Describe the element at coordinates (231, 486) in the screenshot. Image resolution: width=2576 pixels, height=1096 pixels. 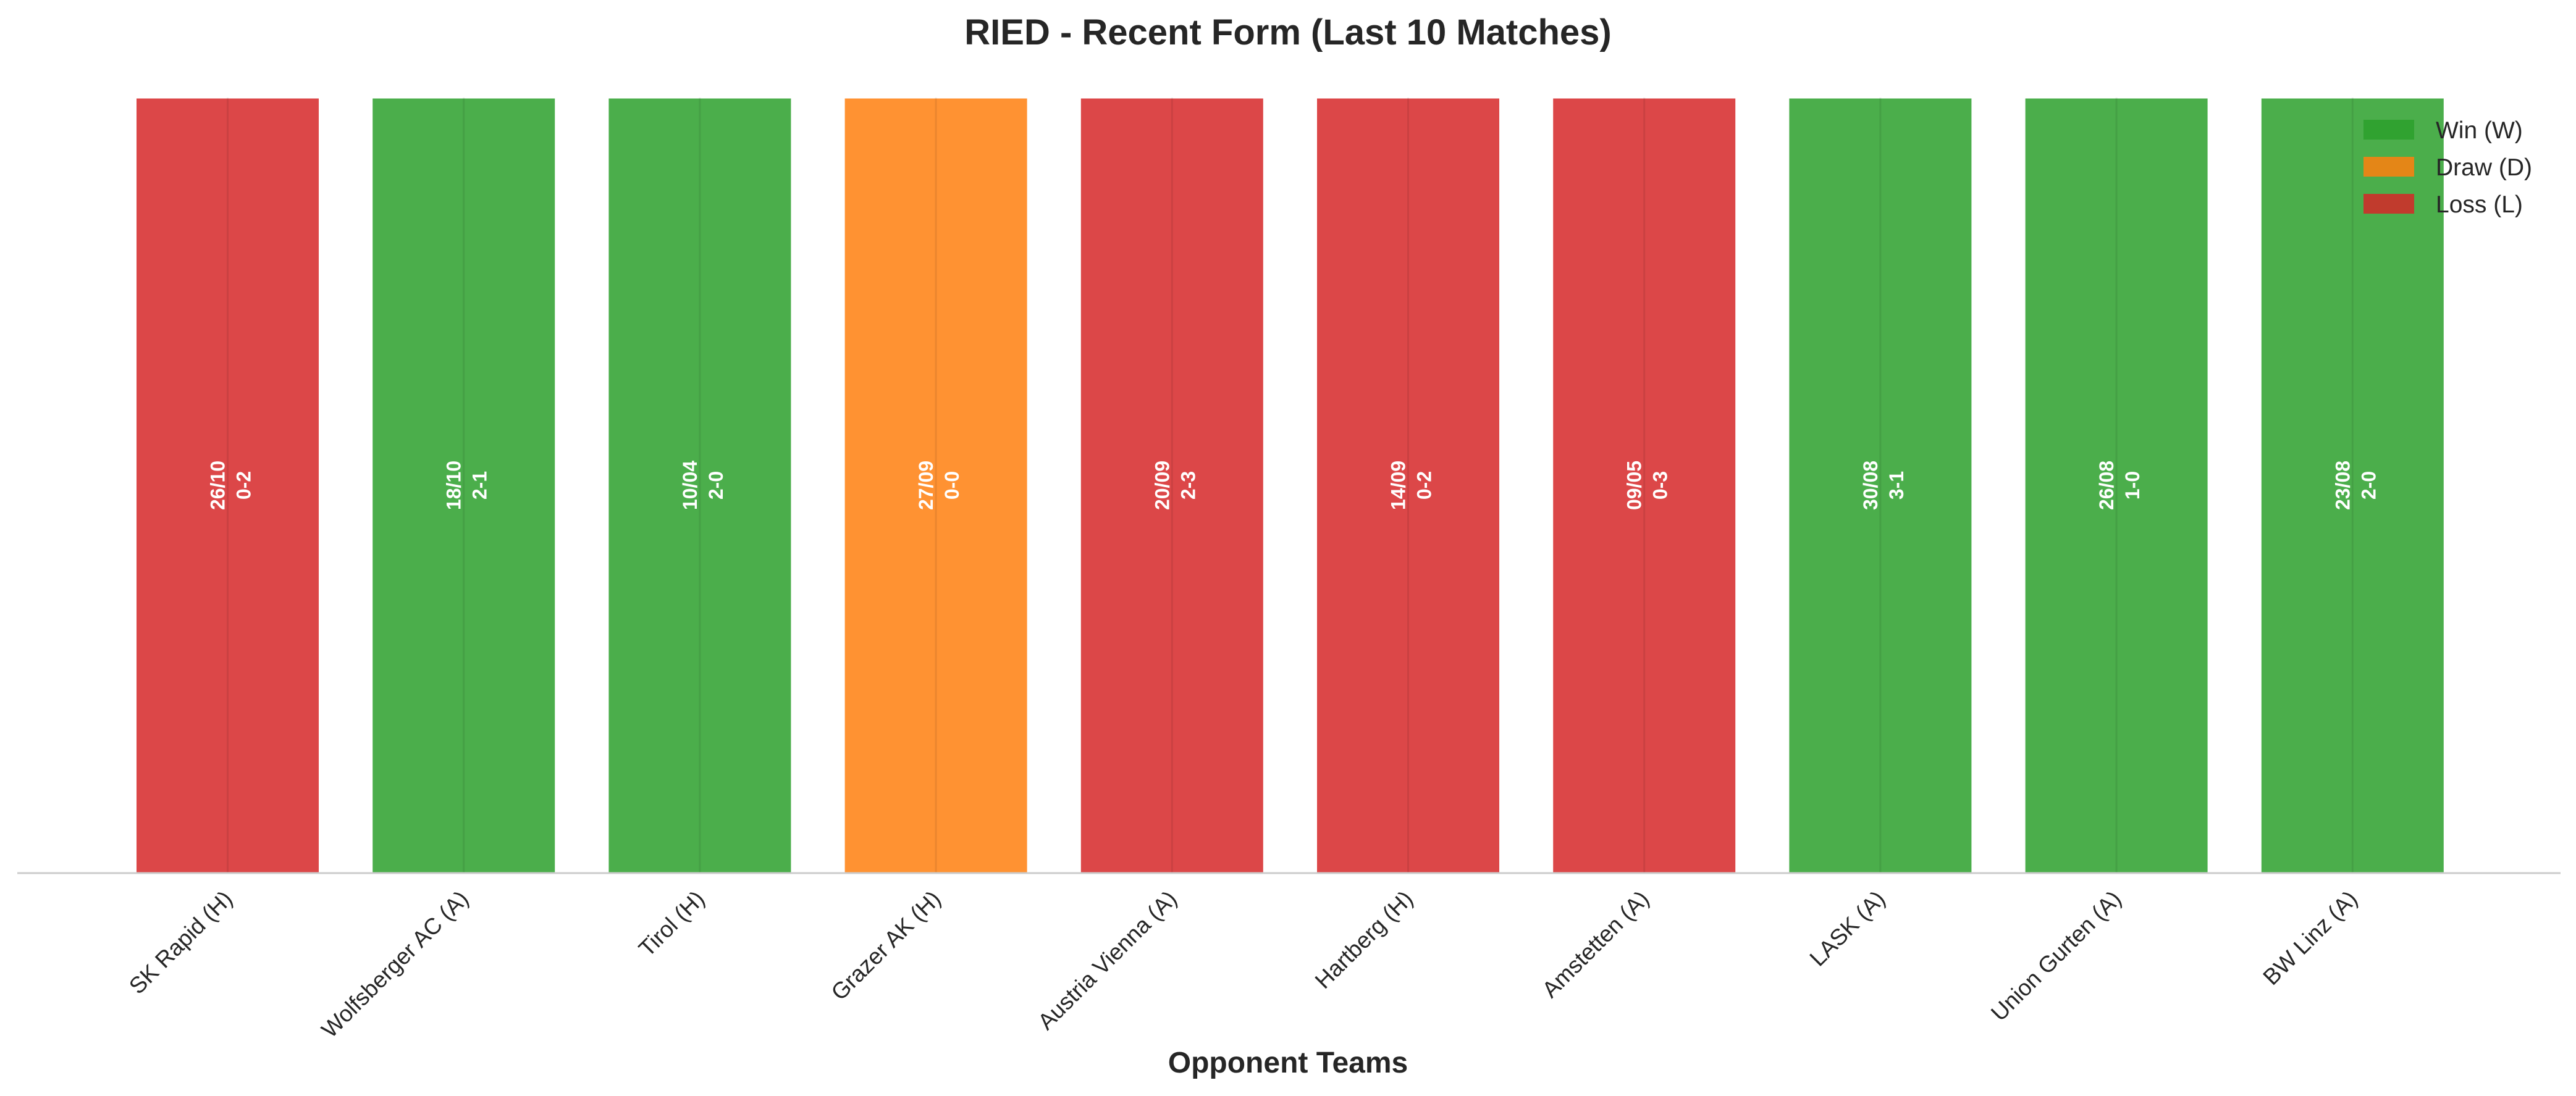
I see `bar-data-label: 26/10 0-2` at that location.